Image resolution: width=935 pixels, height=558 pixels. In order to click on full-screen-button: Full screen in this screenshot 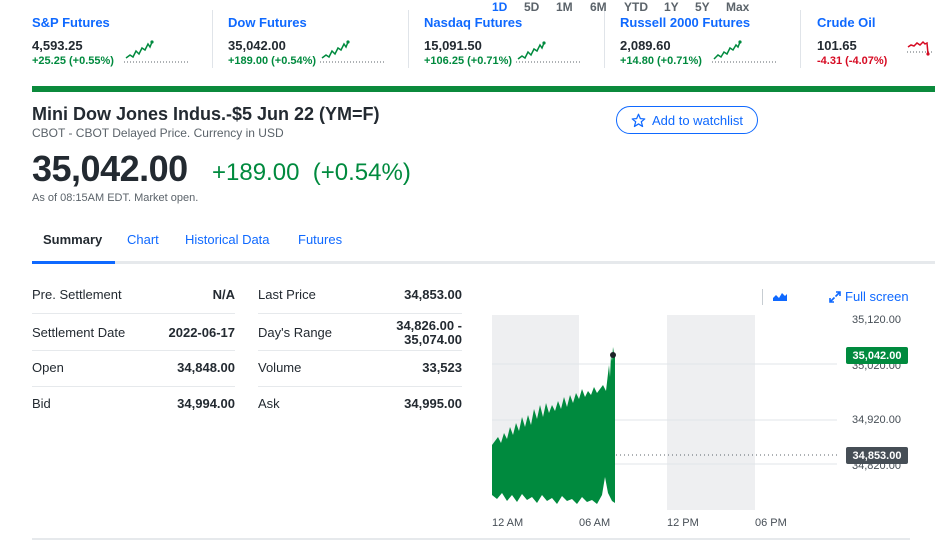, I will do `click(869, 296)`.